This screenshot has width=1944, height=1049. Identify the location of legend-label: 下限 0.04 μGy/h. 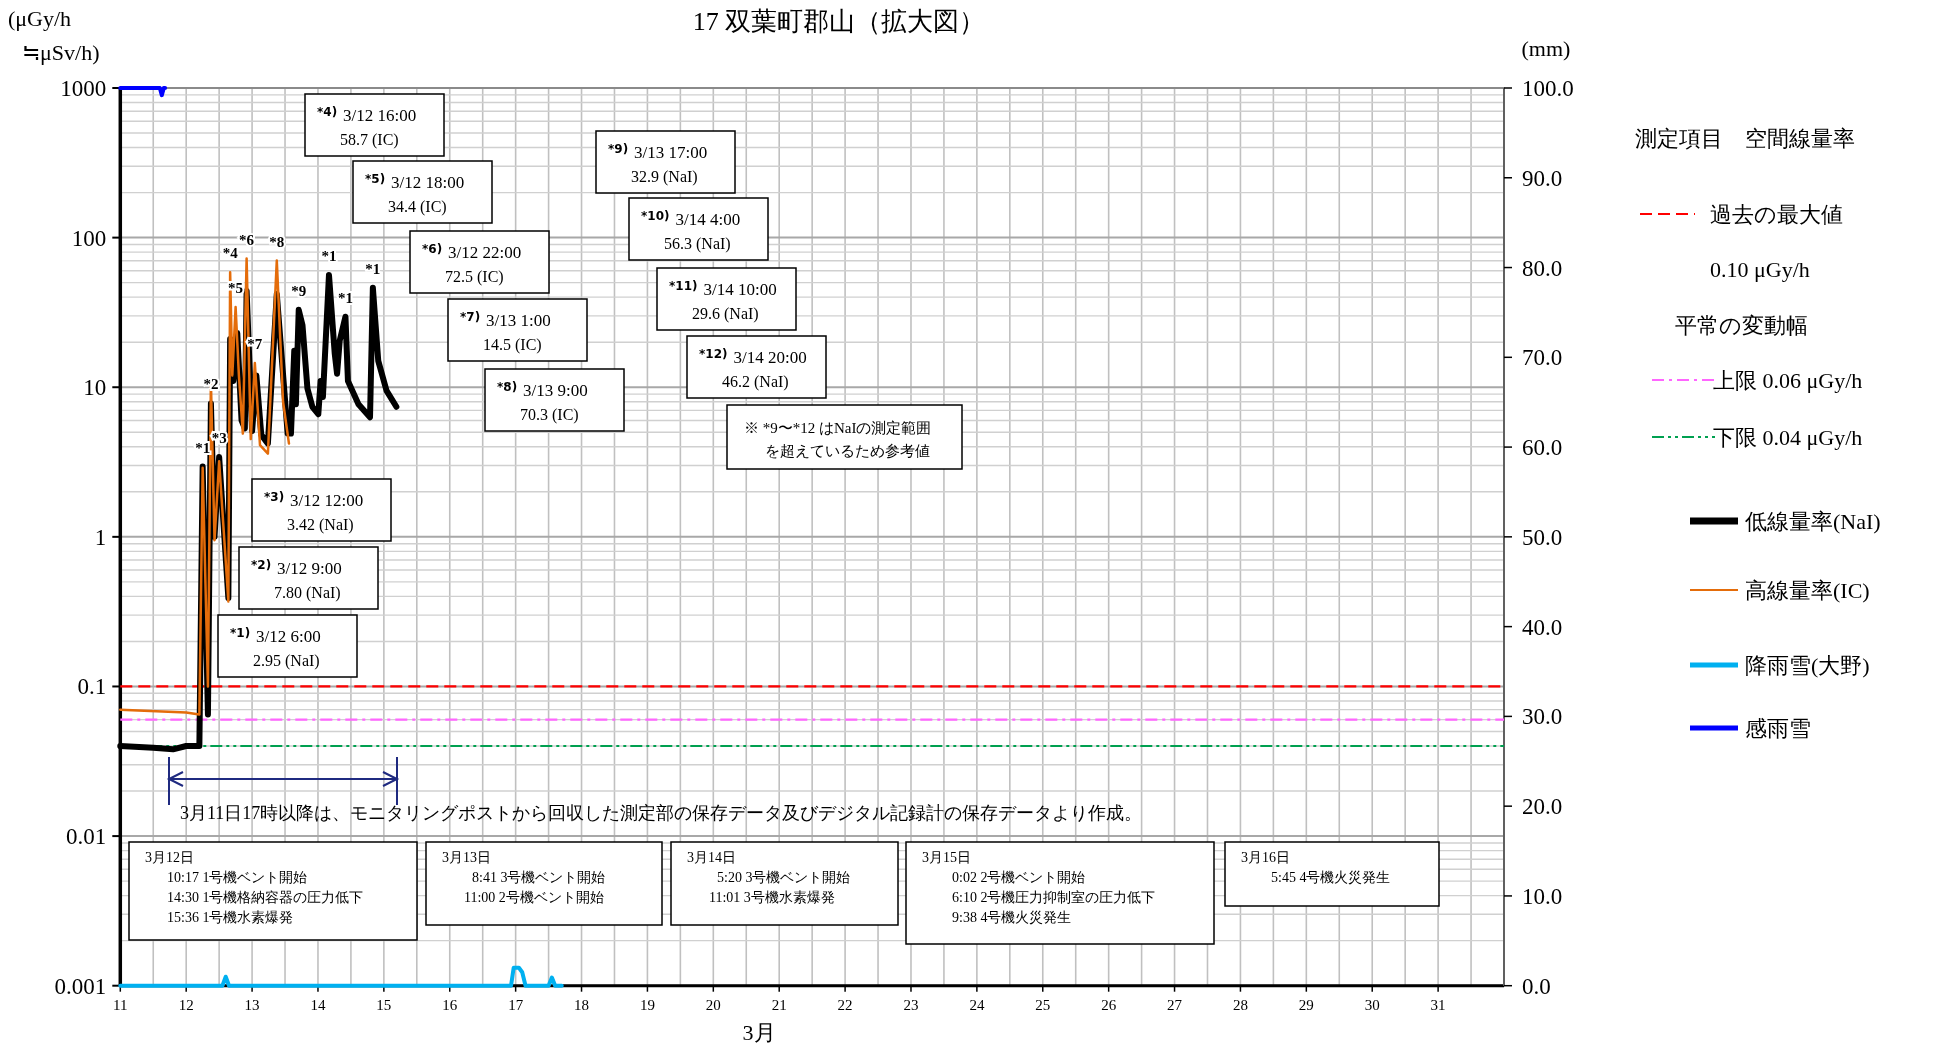
(1788, 437).